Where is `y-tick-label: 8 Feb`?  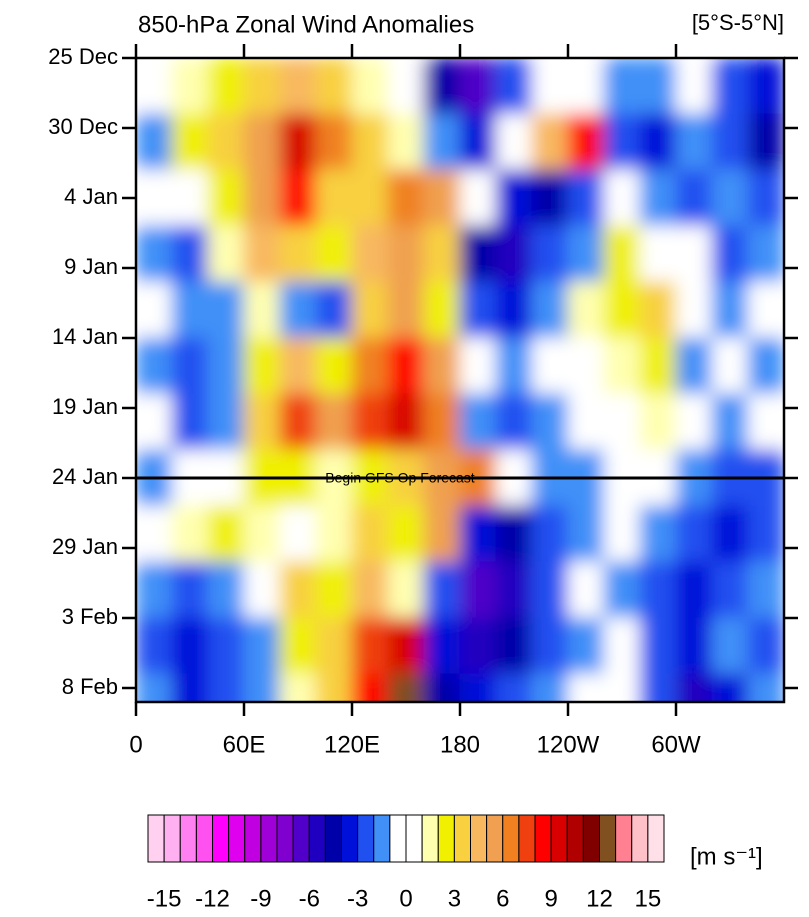
y-tick-label: 8 Feb is located at coordinates (90, 686).